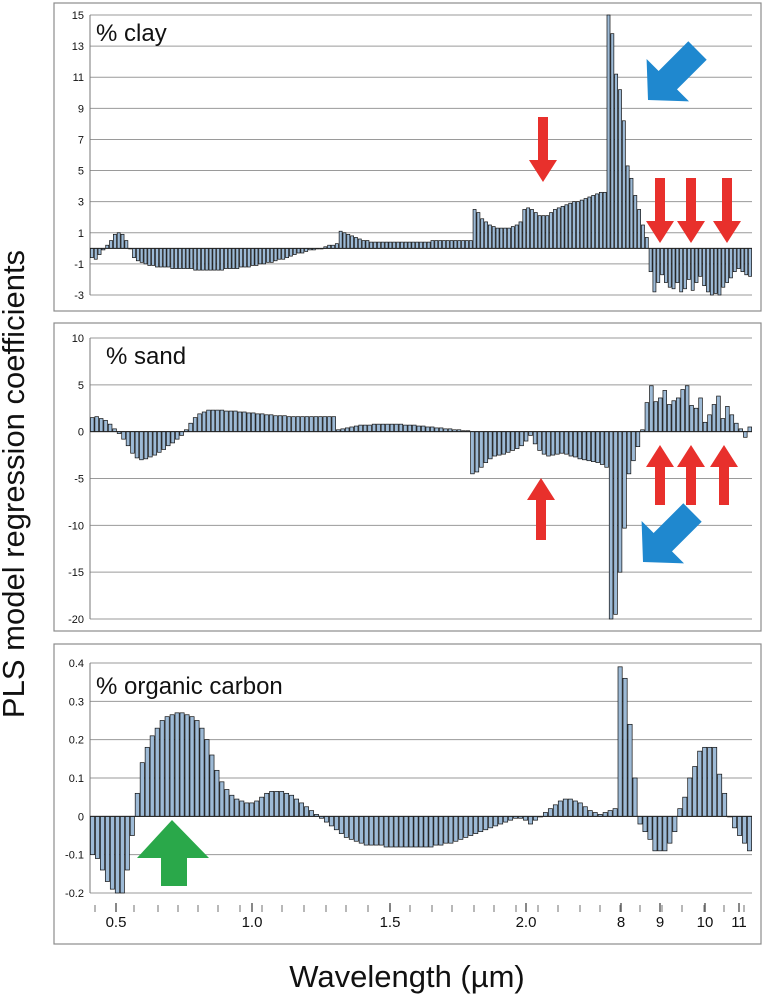 The height and width of the screenshot is (1000, 765). What do you see at coordinates (420, 917) in the screenshot?
I see `x-axis: 0.5 1.0 1.5 2.0 8 9 10 11` at bounding box center [420, 917].